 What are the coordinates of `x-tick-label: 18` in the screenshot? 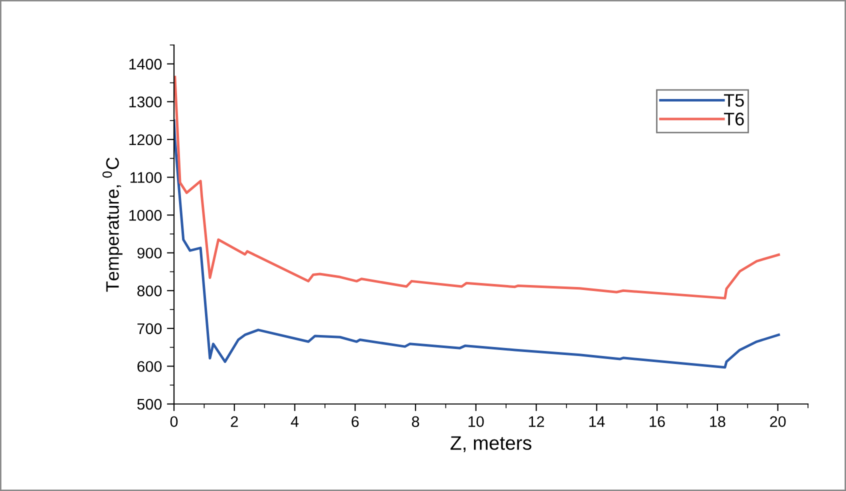 It's located at (718, 422).